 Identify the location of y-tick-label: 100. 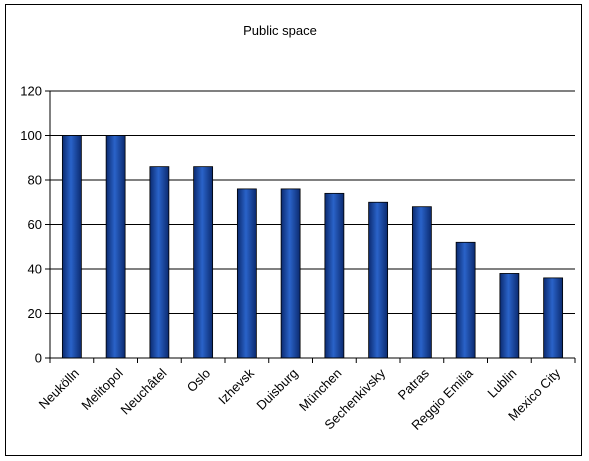
(31, 135).